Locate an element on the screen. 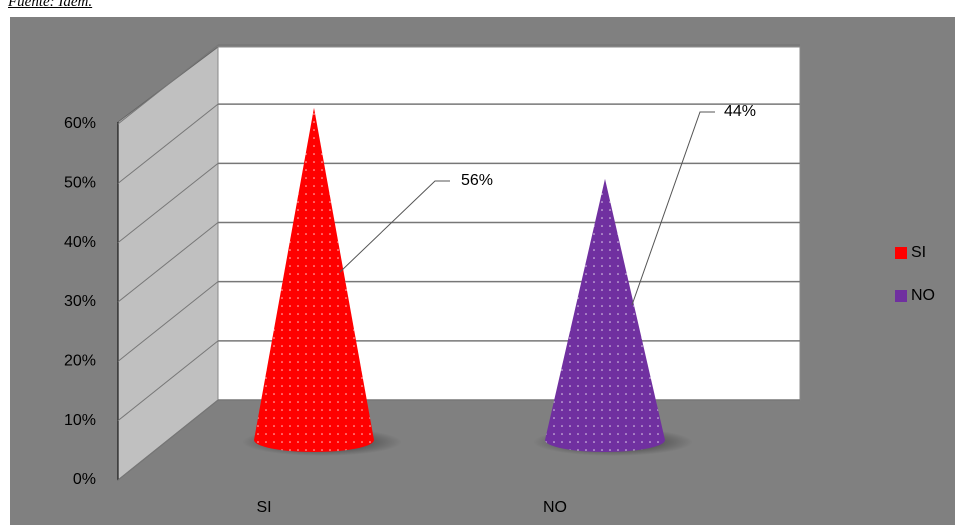 The image size is (965, 525). y-tick-label: 20% is located at coordinates (80, 361).